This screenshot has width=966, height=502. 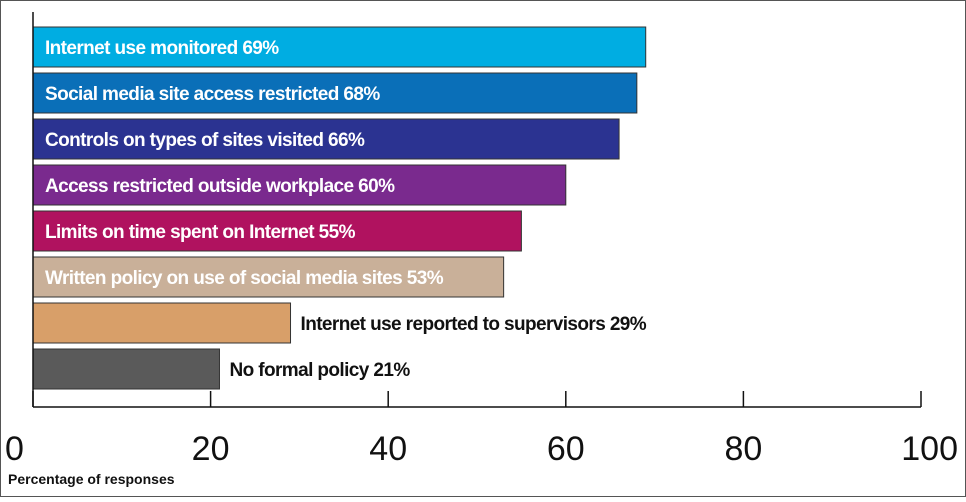 I want to click on x-tick-label: 0, so click(x=14, y=449).